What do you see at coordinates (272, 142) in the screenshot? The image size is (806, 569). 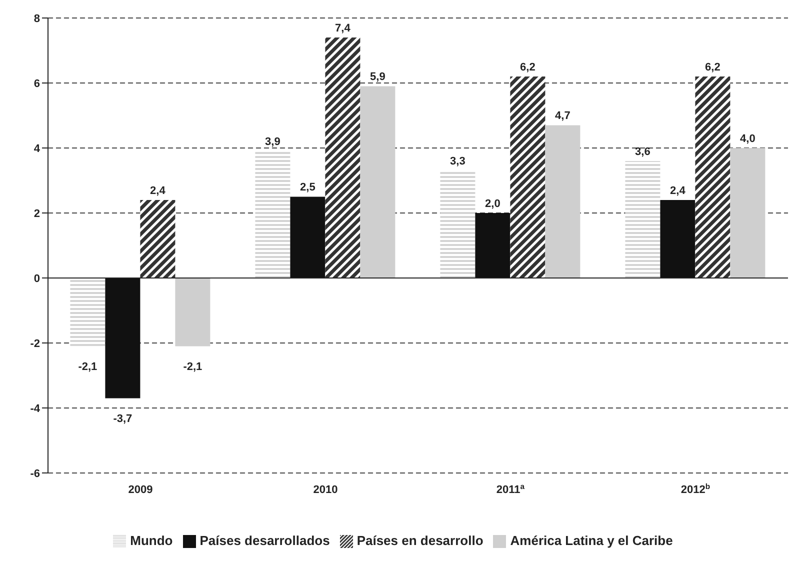 I see `data-label: 3,9` at bounding box center [272, 142].